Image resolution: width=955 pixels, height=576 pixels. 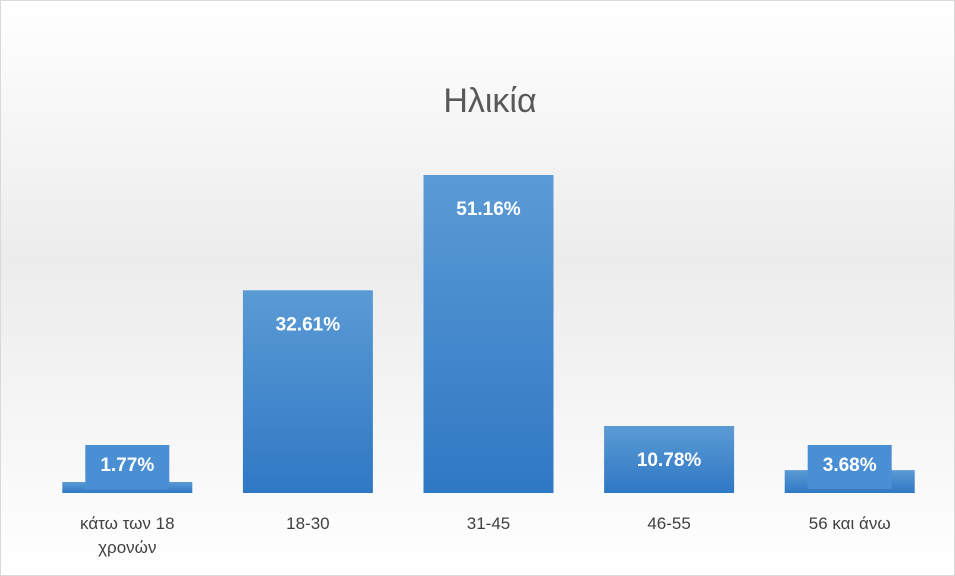 I want to click on x-tick-label: 56 και άνω, so click(x=849, y=523).